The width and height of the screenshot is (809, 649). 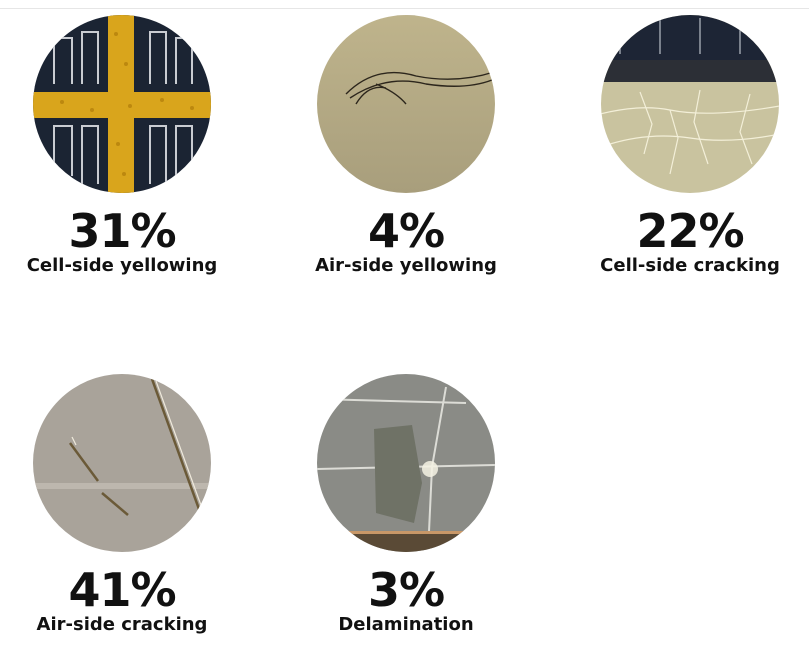 I want to click on defect-card-cell-side-yellowing: 31% Cell-side yellowing, so click(x=122, y=145).